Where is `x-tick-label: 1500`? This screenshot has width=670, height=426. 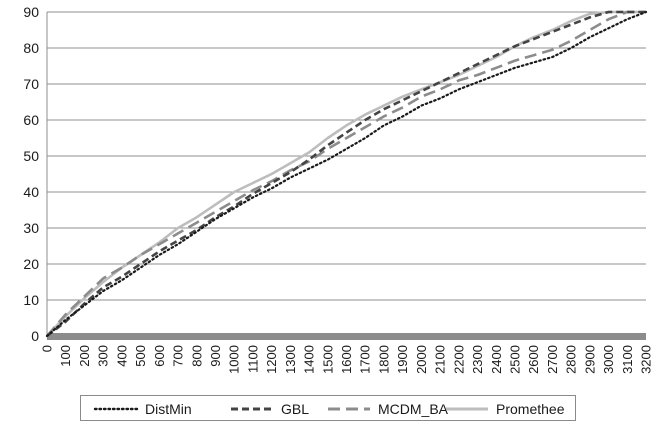 x-tick-label: 1500 is located at coordinates (327, 359).